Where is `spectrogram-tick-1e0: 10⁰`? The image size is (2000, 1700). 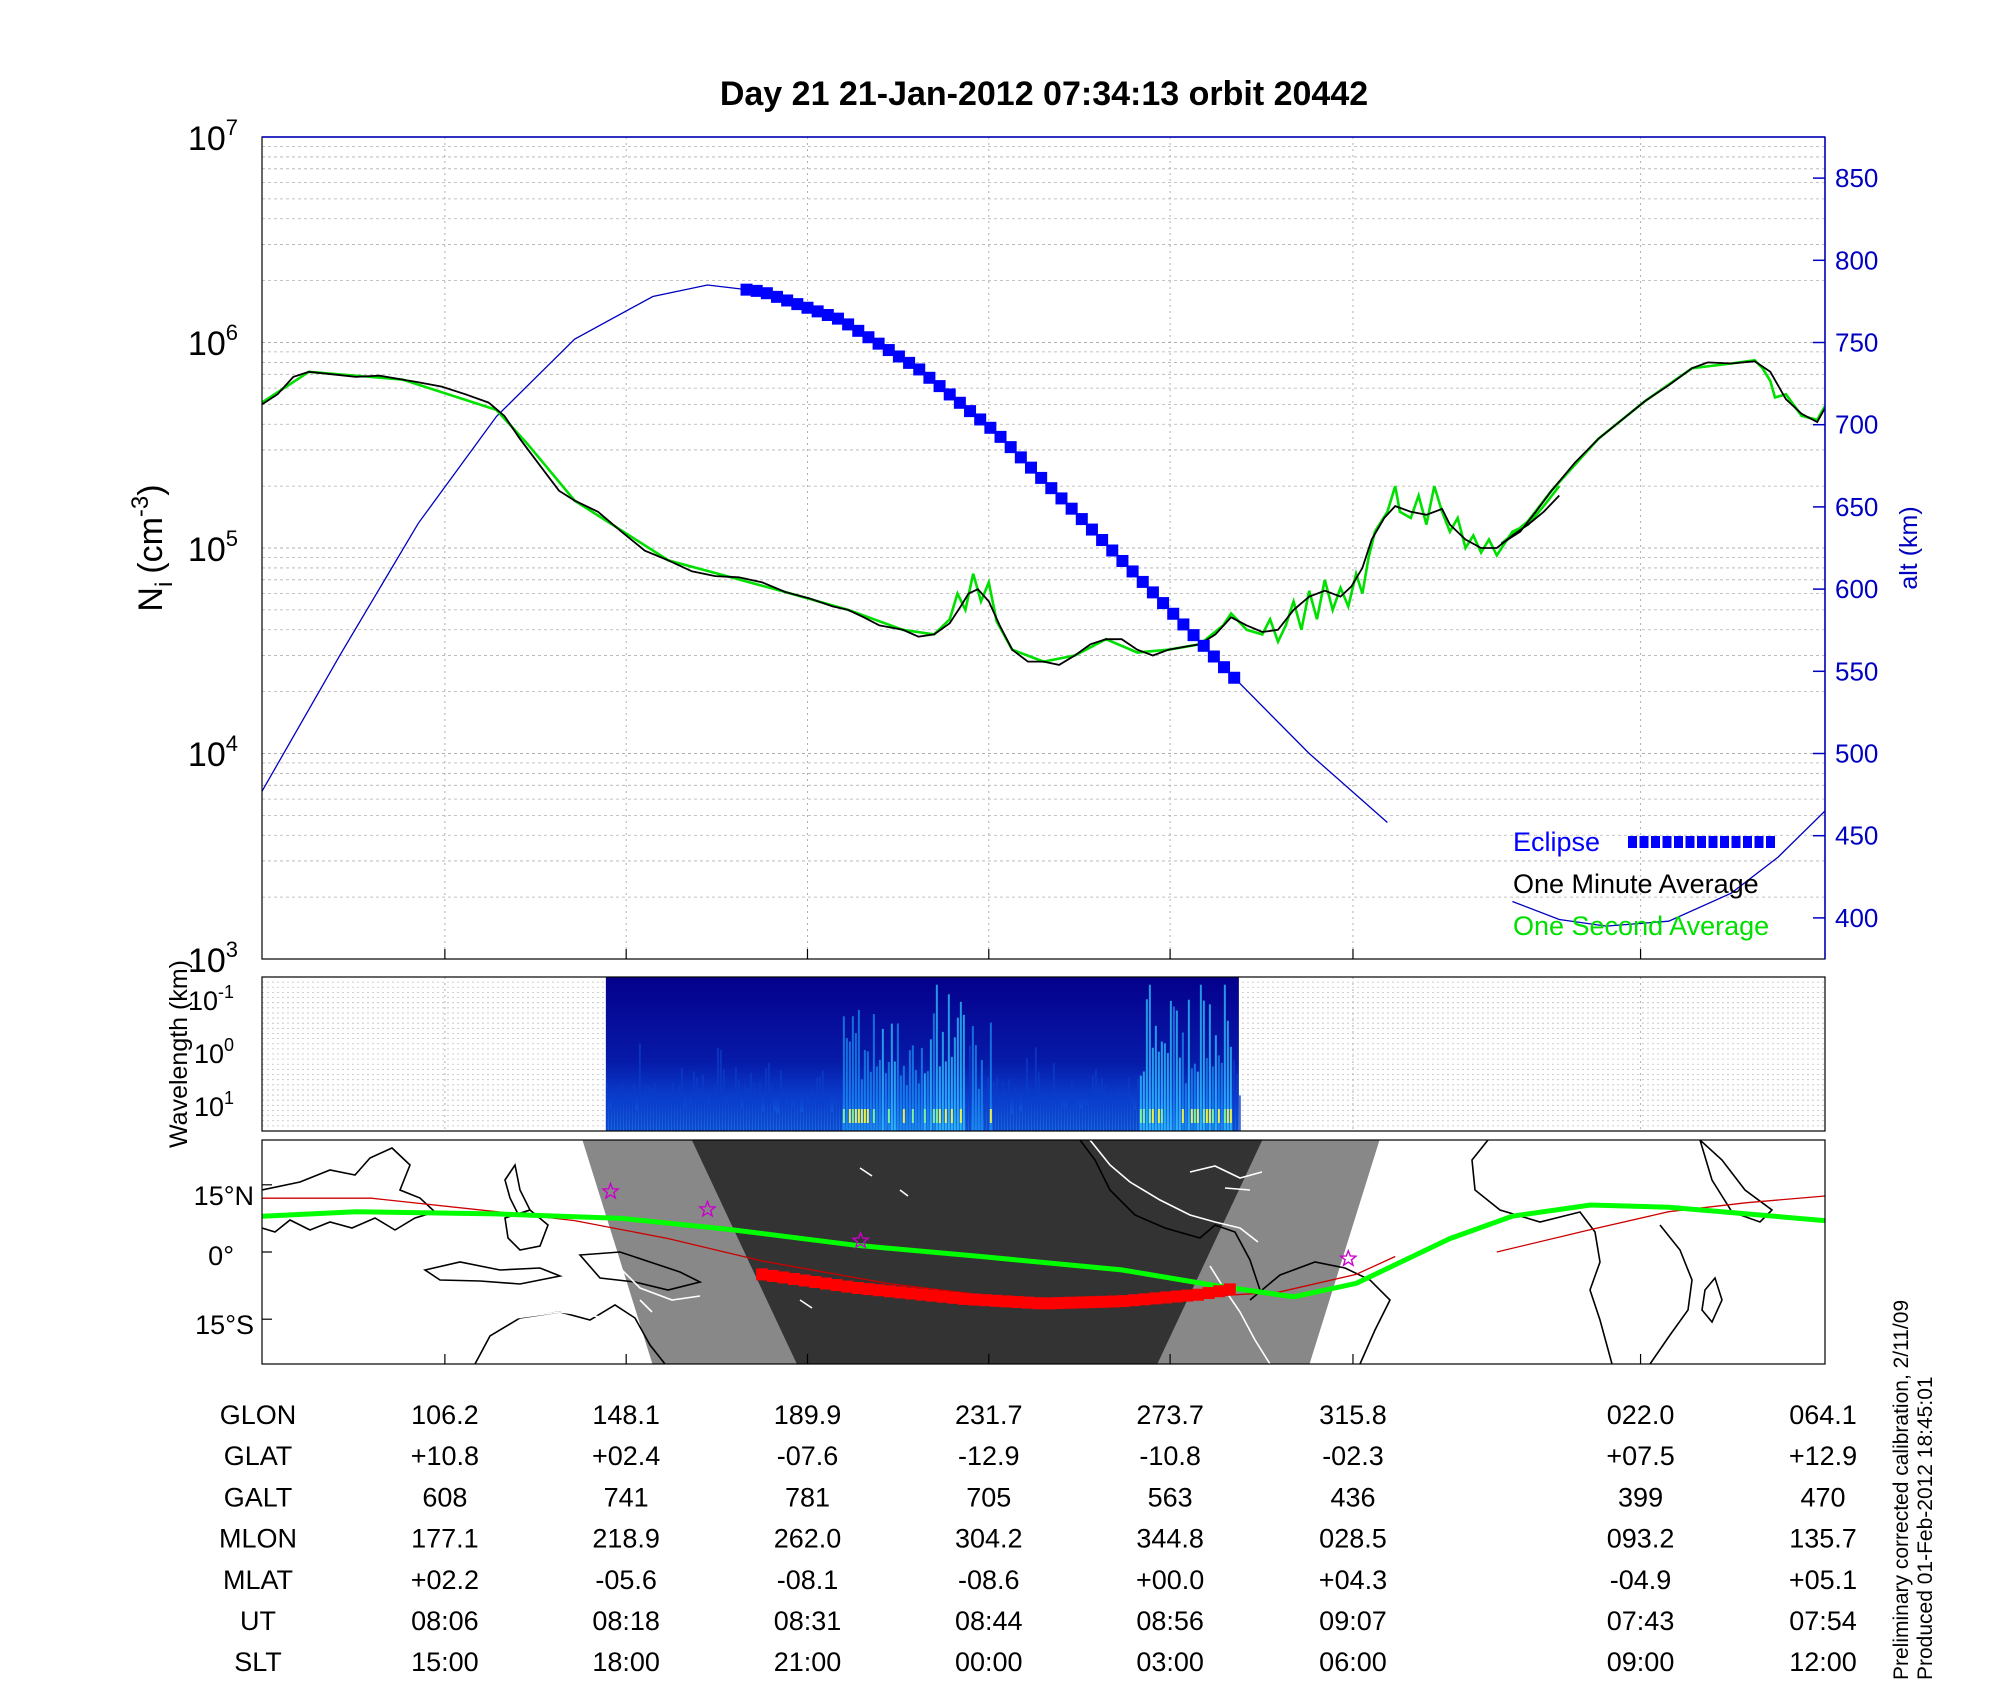
spectrogram-tick-1e0: 10⁰ is located at coordinates (214, 1052).